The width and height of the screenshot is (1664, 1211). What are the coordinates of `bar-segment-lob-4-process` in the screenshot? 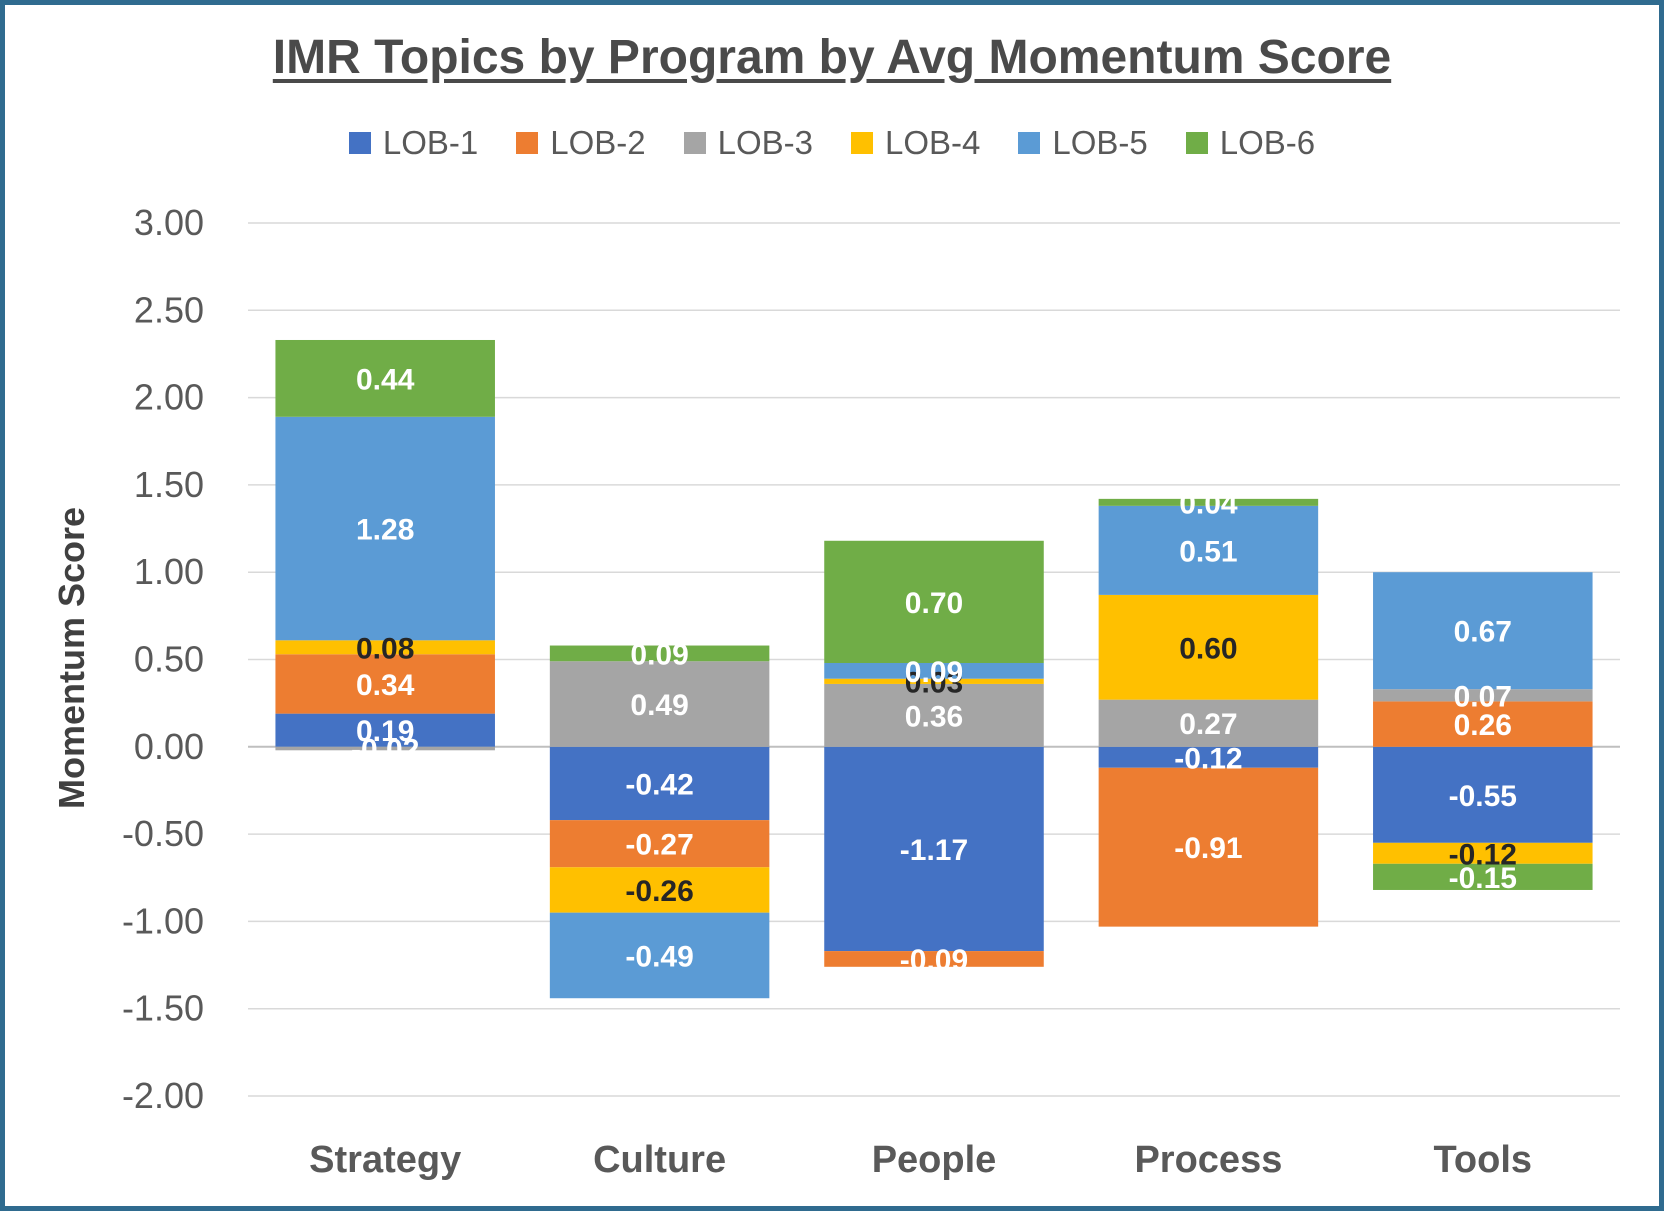 It's located at (1208, 647).